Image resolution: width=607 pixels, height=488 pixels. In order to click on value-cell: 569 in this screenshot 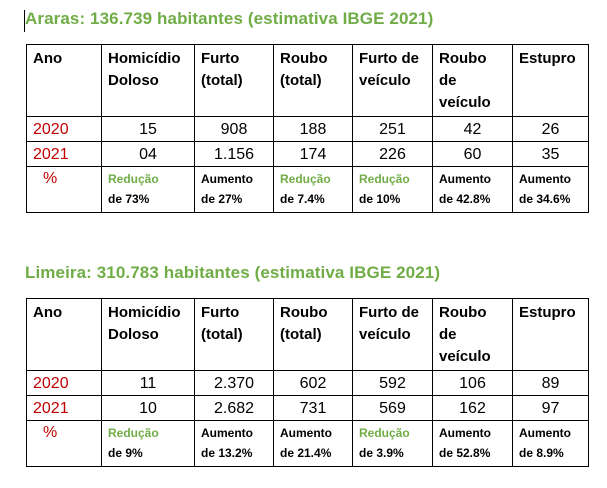, I will do `click(392, 408)`.